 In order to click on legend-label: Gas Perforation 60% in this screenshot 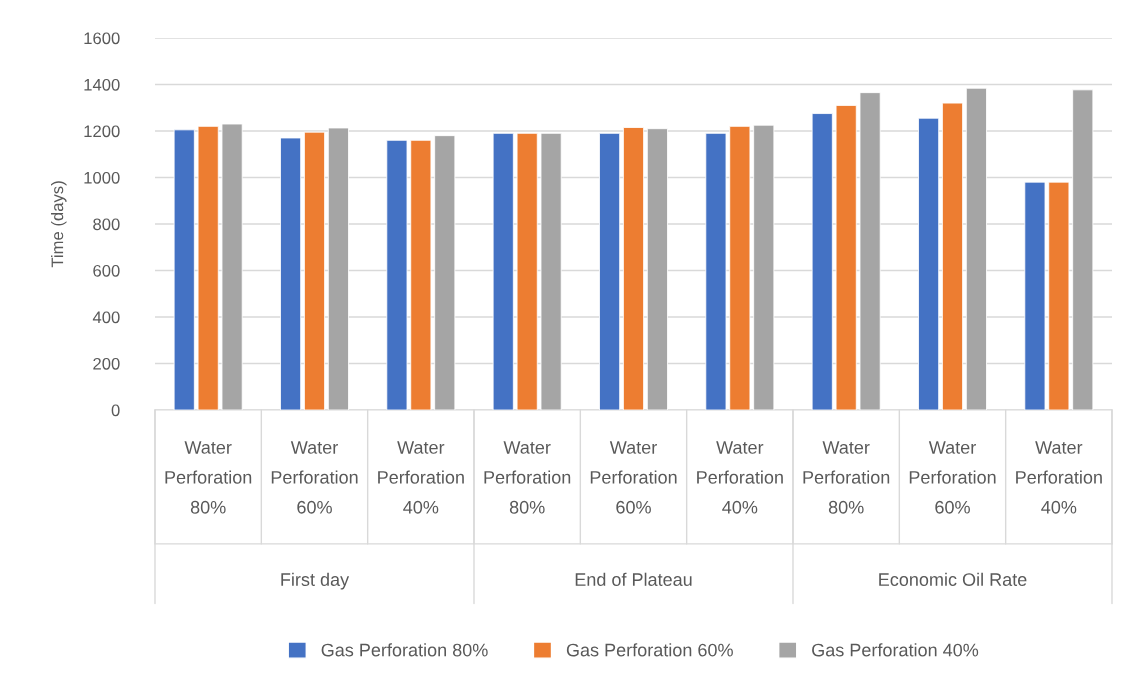, I will do `click(649, 650)`.